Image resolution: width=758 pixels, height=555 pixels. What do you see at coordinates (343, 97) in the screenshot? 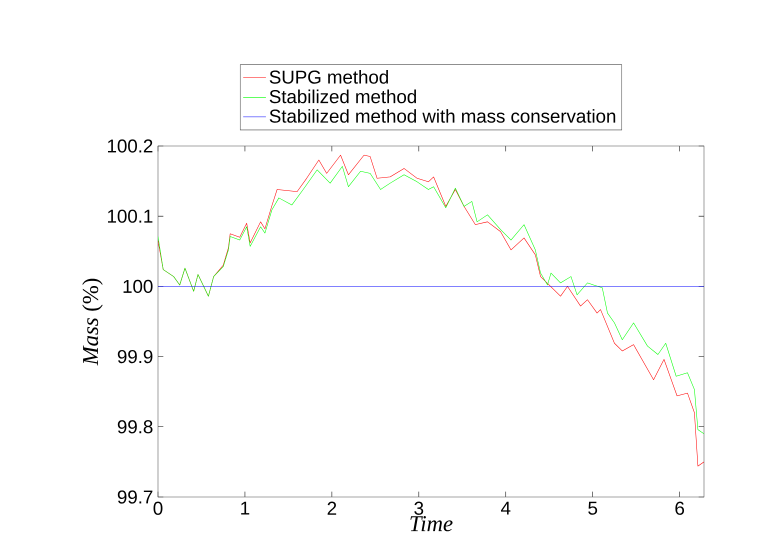
I see `legend-label: Stabilized method` at bounding box center [343, 97].